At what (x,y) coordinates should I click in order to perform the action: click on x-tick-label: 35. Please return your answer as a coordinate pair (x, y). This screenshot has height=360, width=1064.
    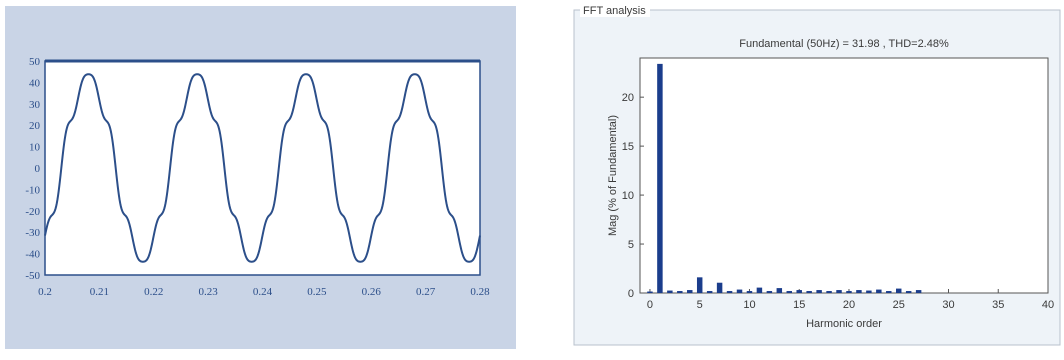
    Looking at the image, I should click on (998, 305).